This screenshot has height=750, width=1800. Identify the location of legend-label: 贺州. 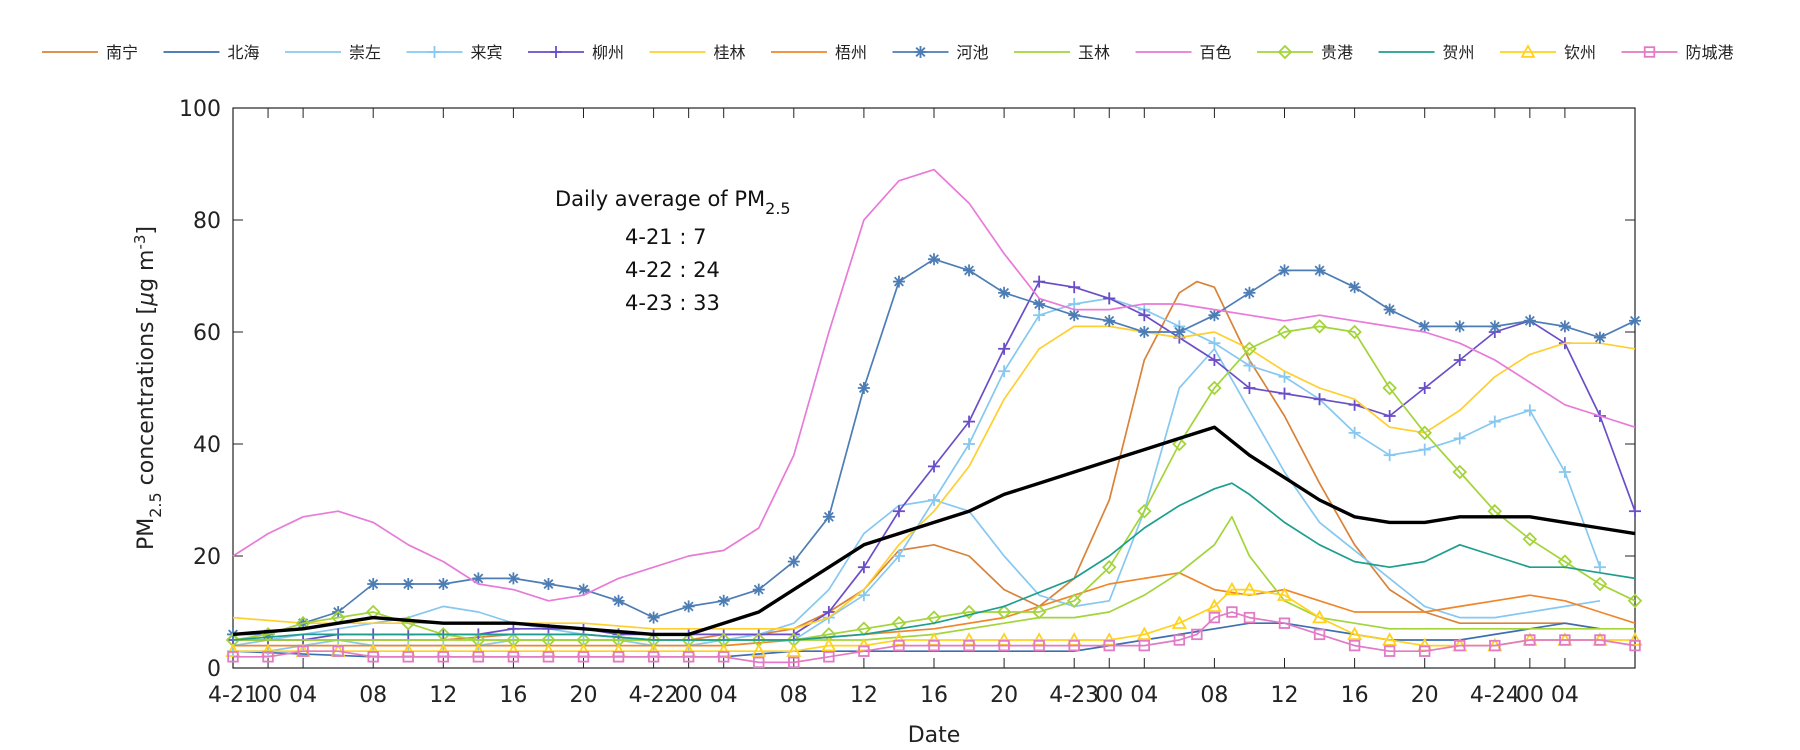
(1459, 52).